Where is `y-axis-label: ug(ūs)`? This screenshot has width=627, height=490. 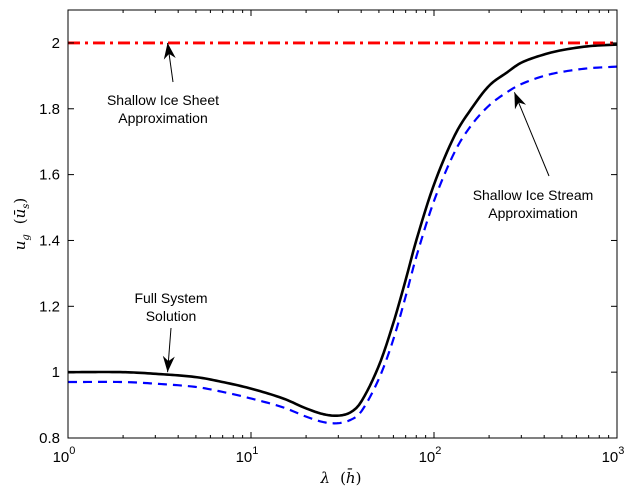 y-axis-label: ug(ūs) is located at coordinates (21, 224).